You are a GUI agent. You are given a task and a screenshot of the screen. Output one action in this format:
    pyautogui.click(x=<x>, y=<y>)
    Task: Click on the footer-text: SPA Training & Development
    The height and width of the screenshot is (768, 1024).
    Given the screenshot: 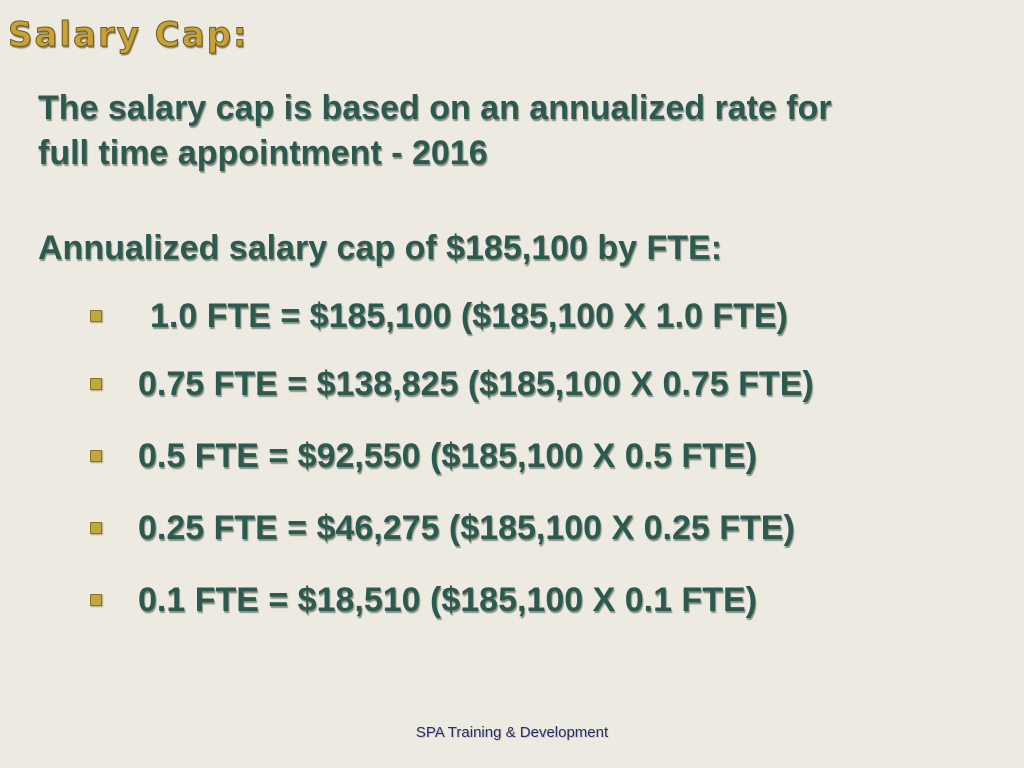 What is the action you would take?
    pyautogui.click(x=512, y=732)
    